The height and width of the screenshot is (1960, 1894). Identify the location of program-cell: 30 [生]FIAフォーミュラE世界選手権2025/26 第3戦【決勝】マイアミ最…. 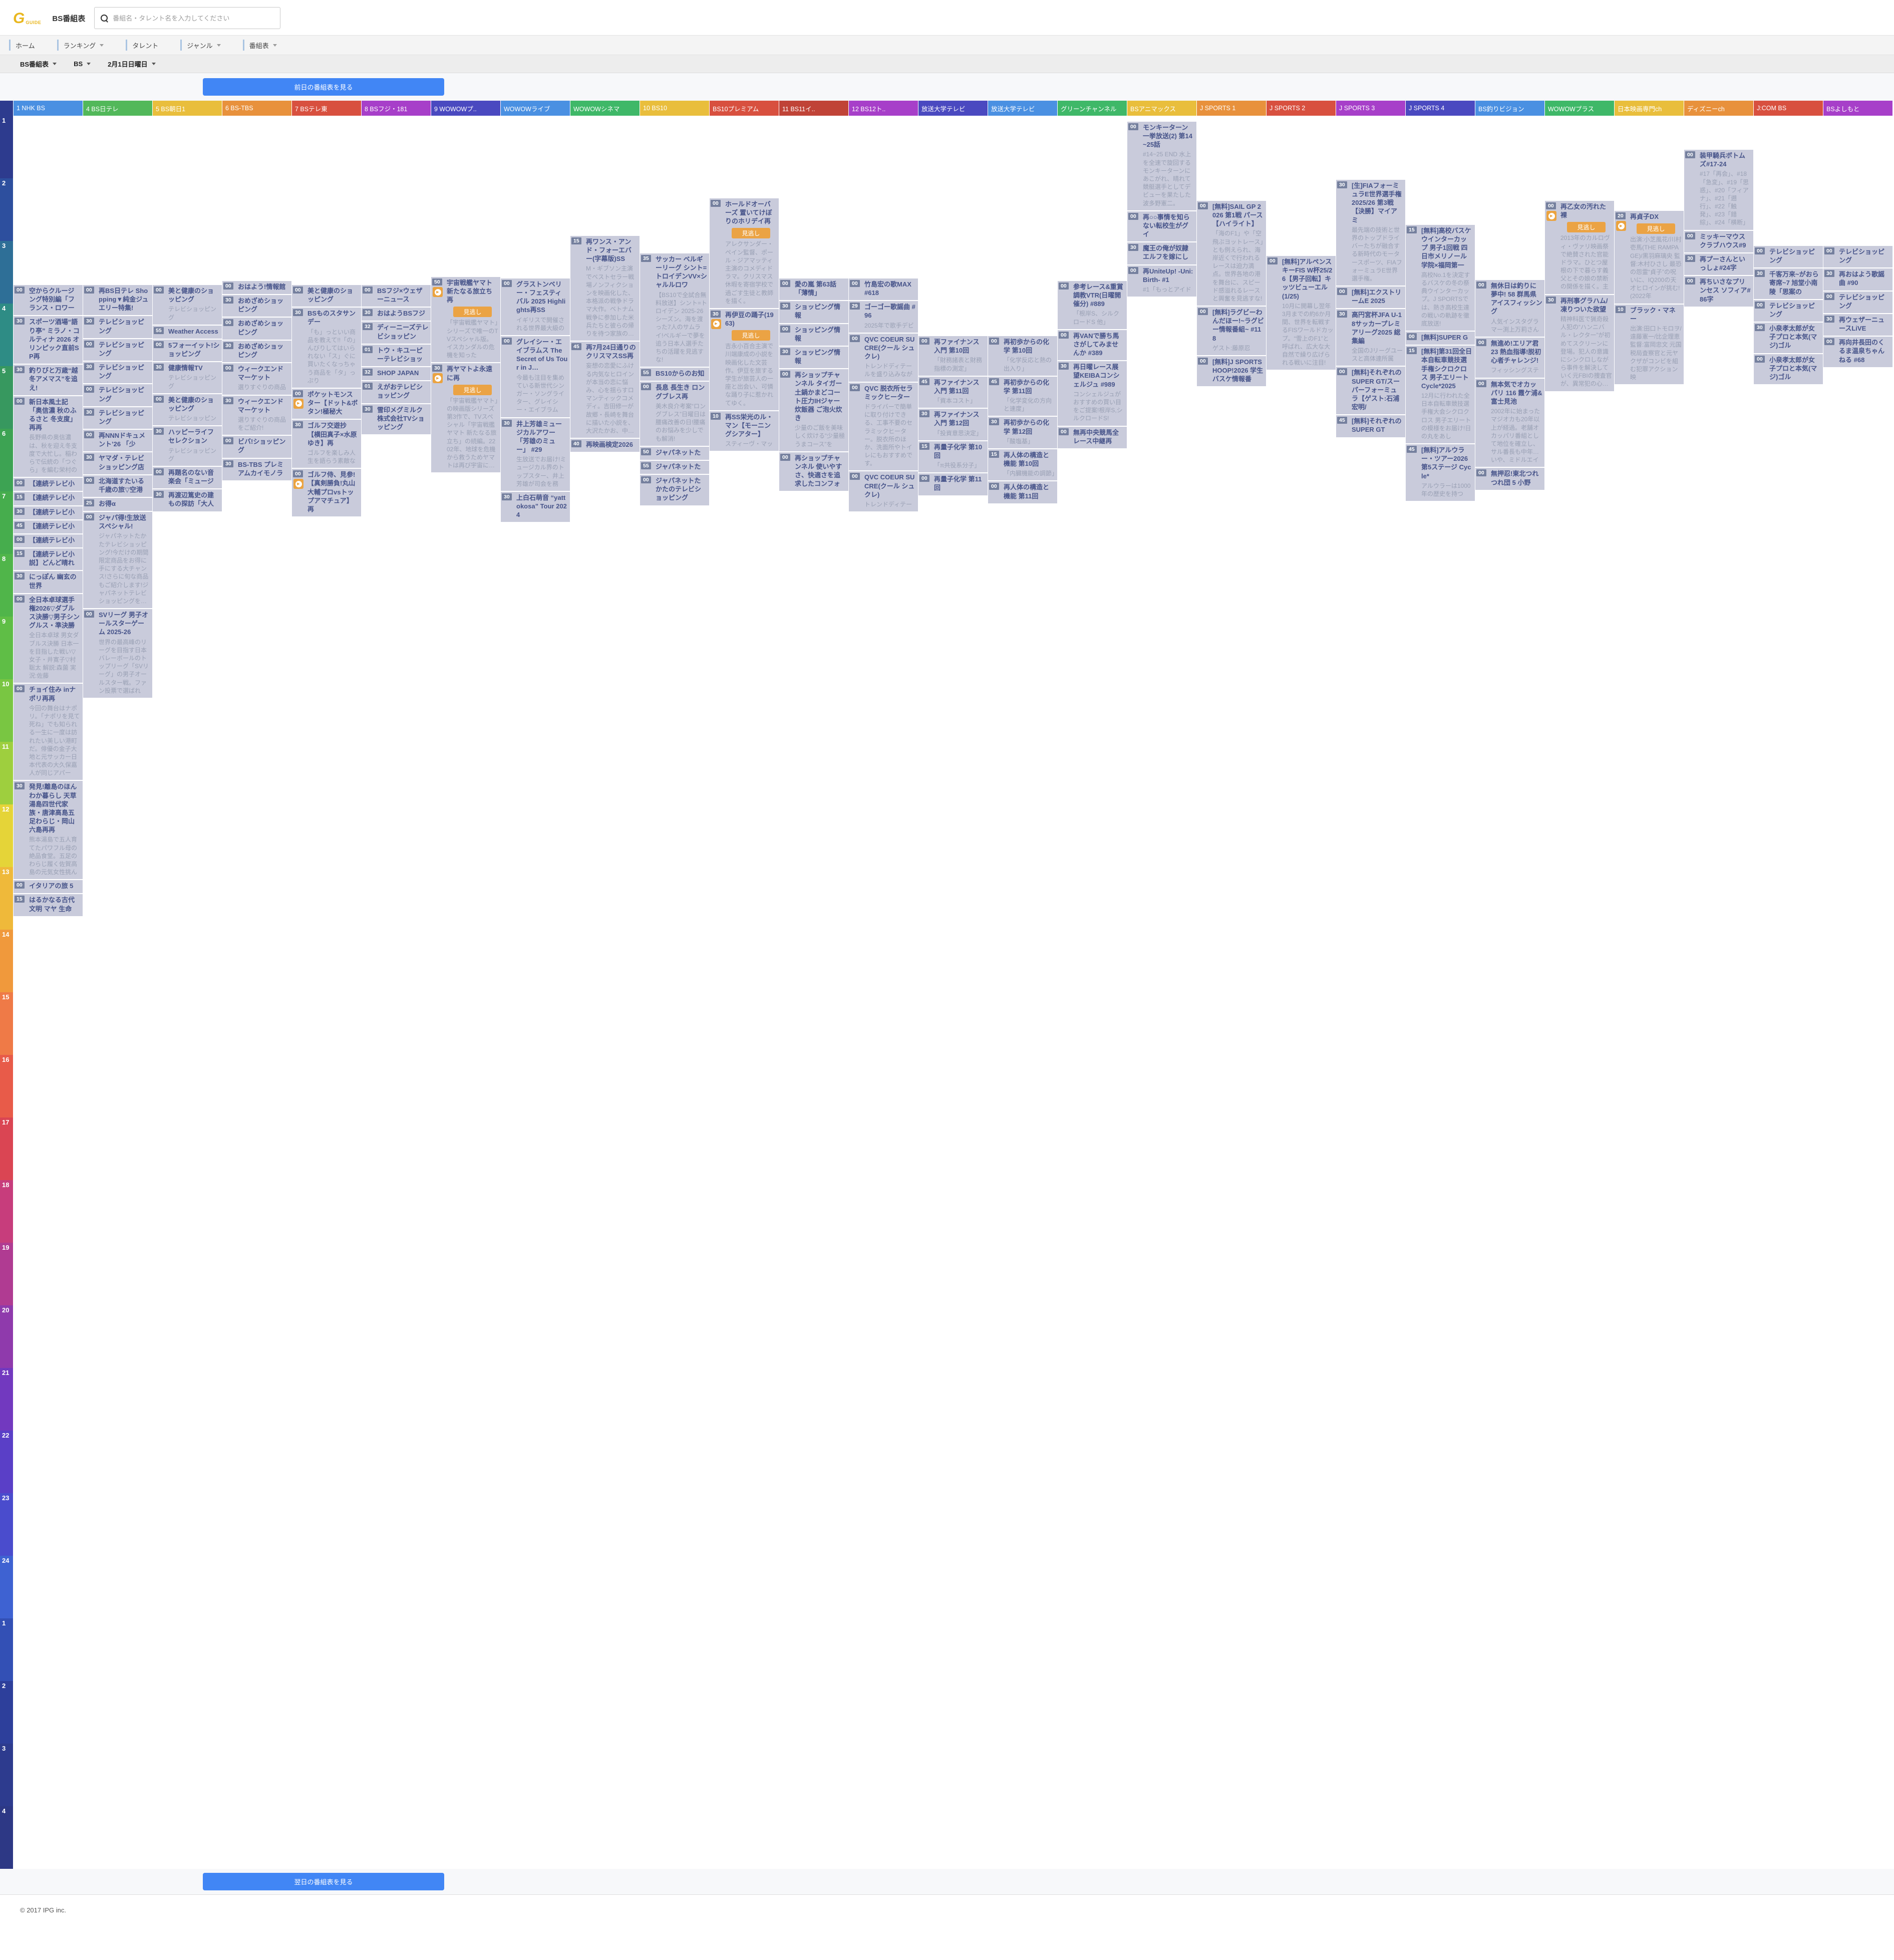
(1370, 233).